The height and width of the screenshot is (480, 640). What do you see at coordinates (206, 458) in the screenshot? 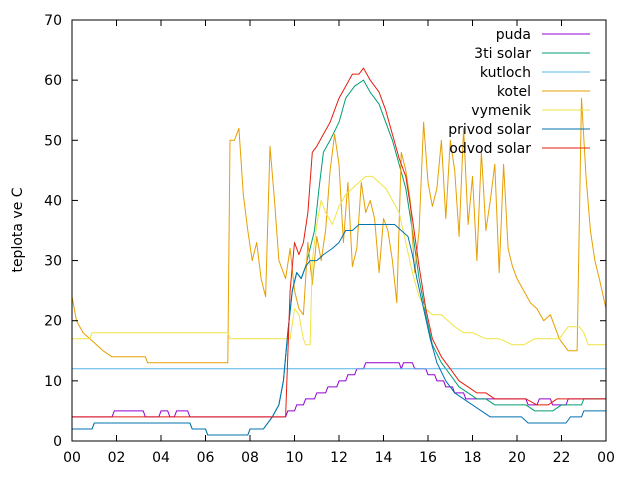
I see `x-tick-label: 06` at bounding box center [206, 458].